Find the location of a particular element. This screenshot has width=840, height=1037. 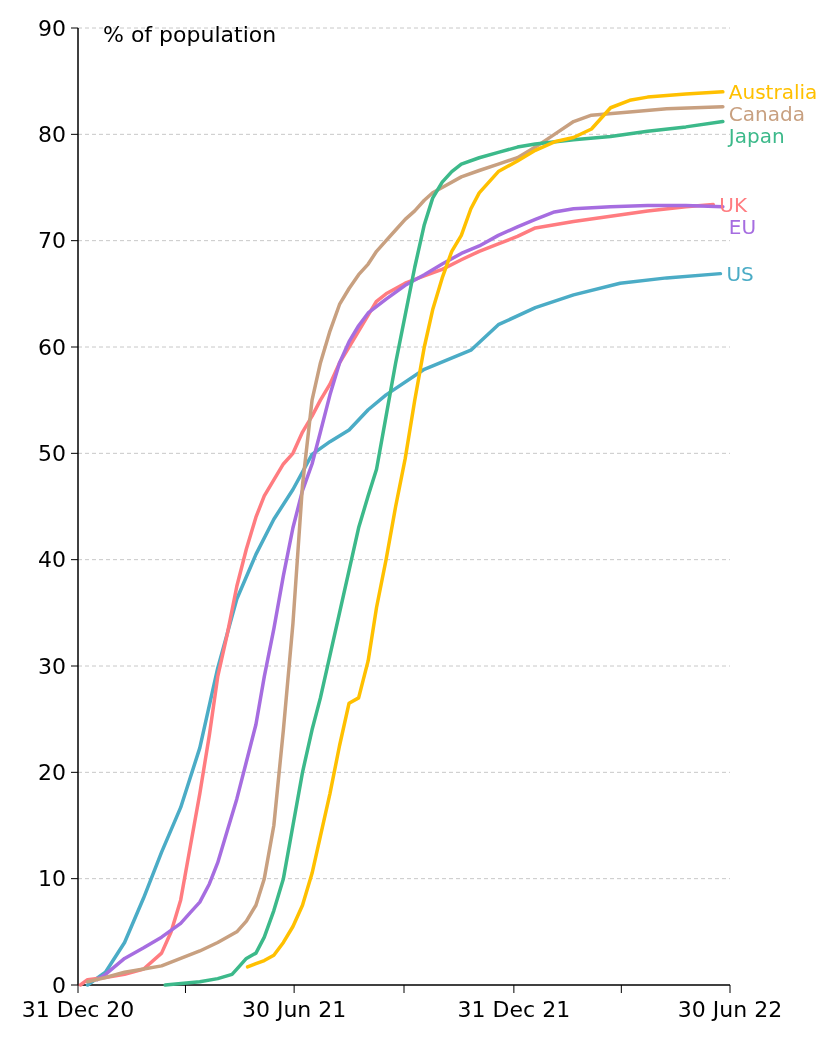

y-tick-label: 90 is located at coordinates (52, 28).